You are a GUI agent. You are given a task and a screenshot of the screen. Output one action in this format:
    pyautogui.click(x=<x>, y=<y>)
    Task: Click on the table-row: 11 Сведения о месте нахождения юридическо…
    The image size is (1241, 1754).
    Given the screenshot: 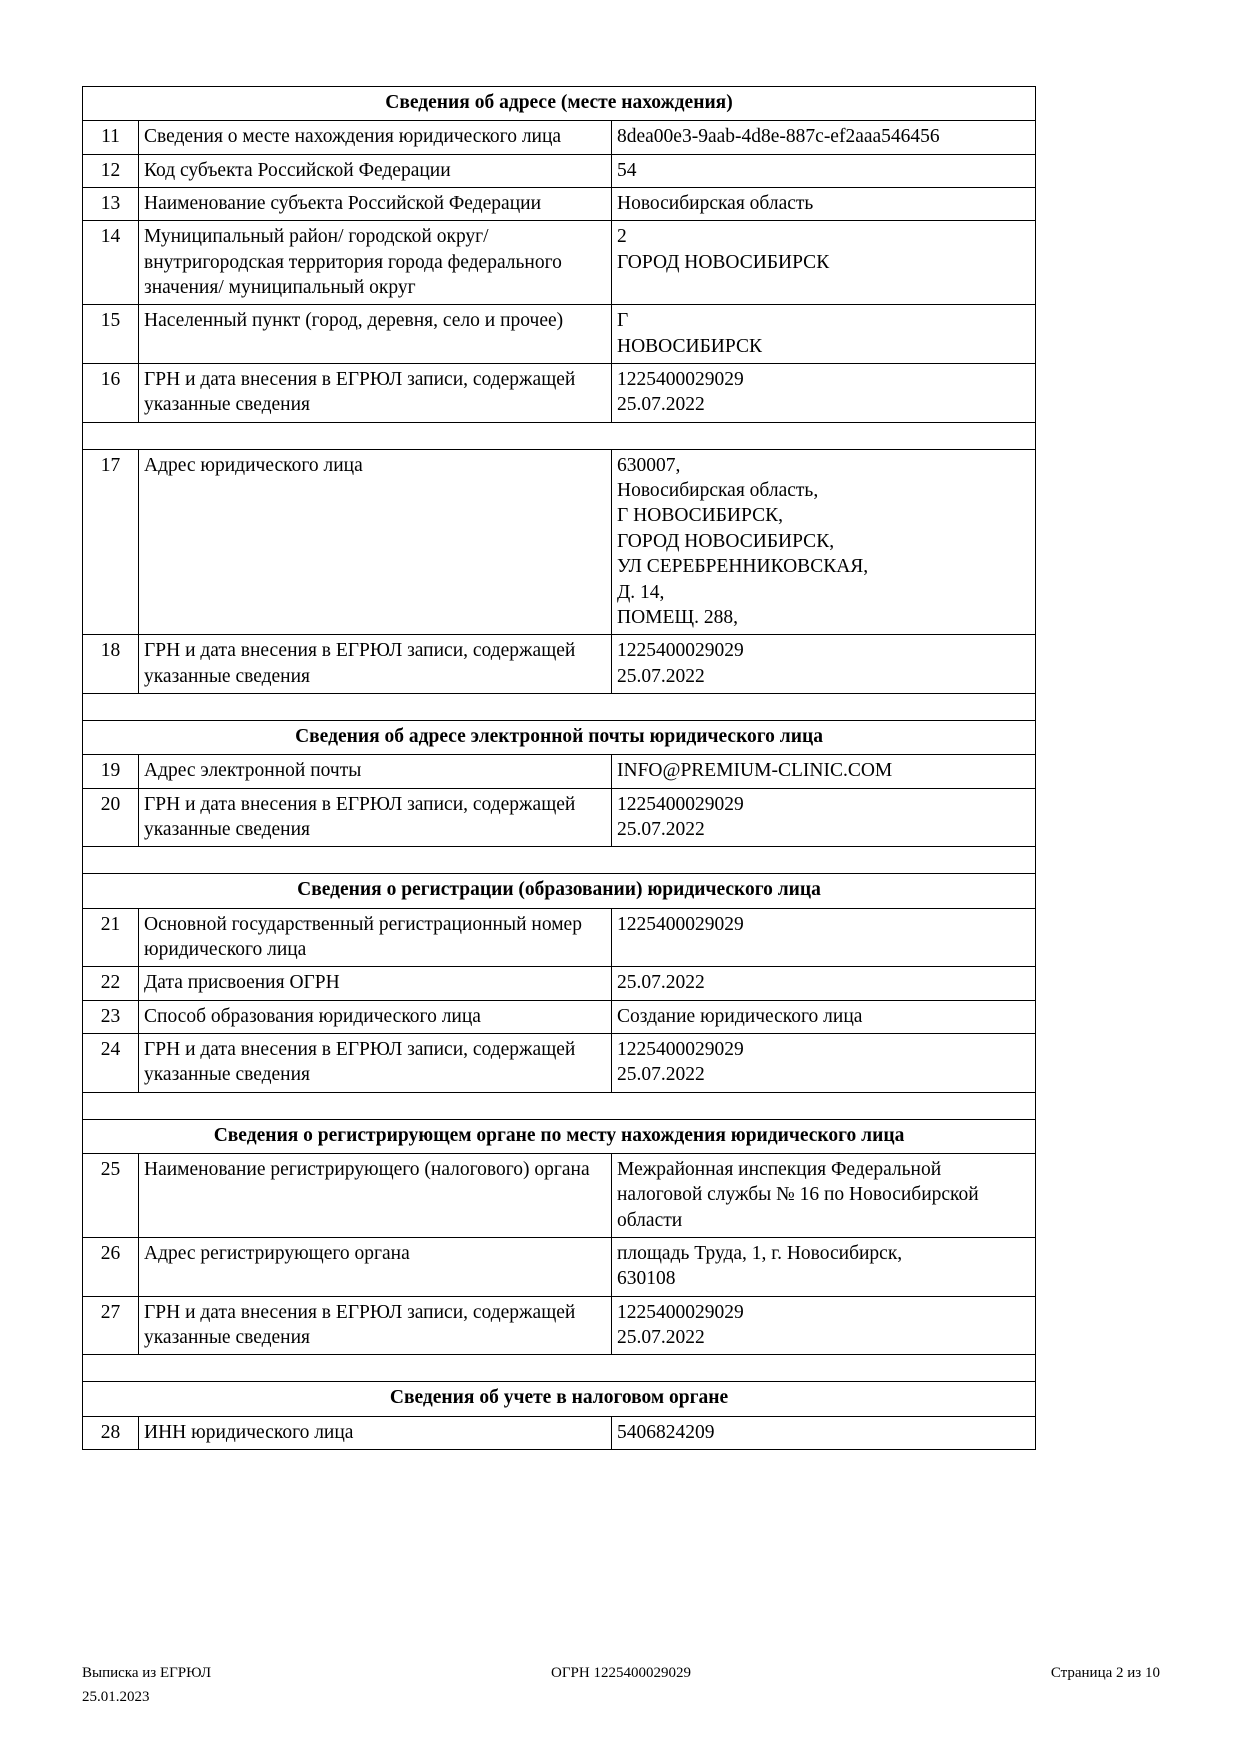 What is the action you would take?
    pyautogui.click(x=559, y=137)
    